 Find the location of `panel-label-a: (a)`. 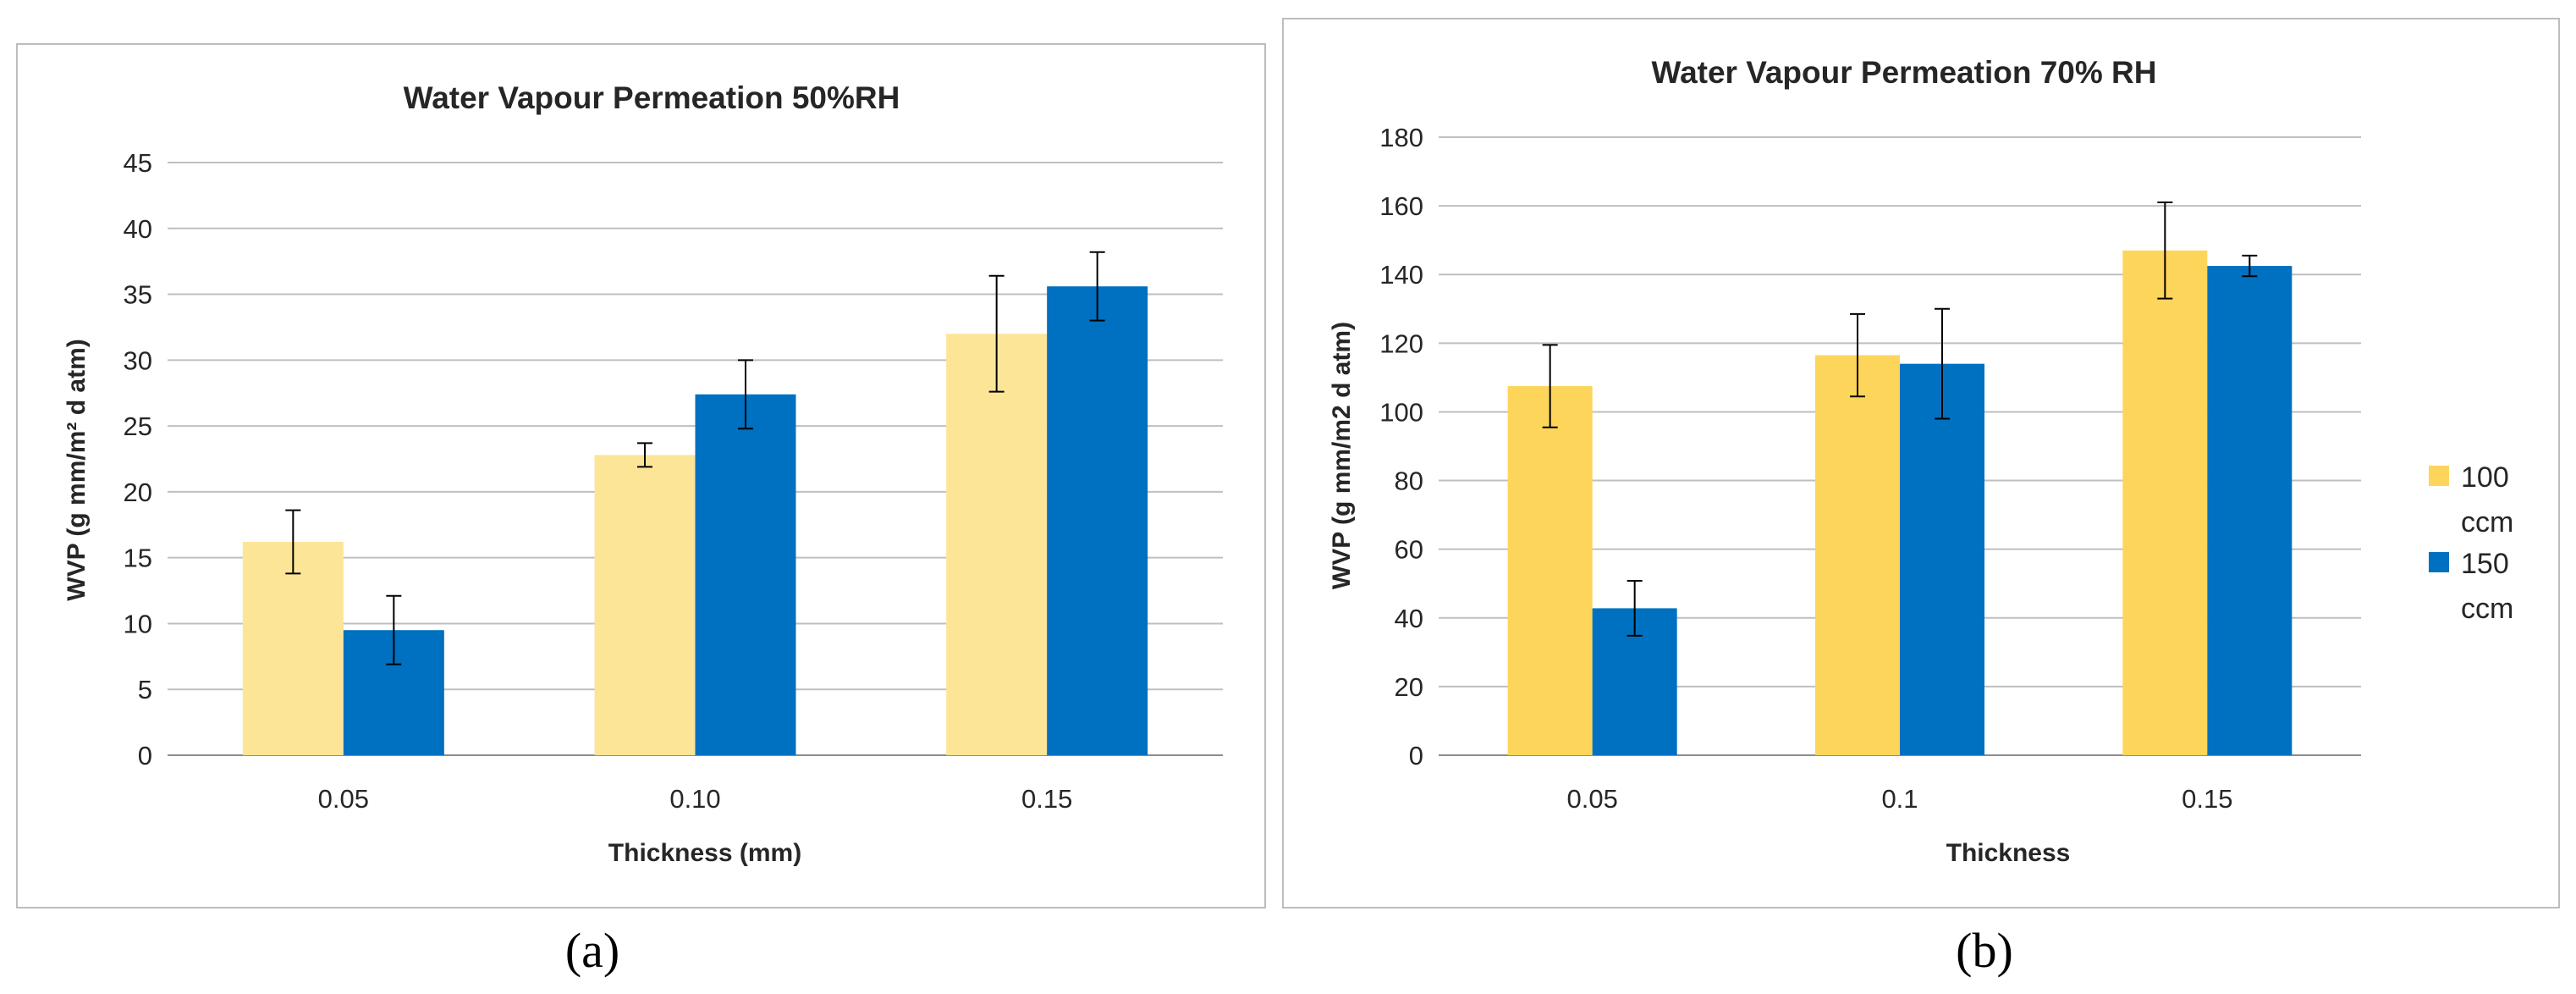

panel-label-a: (a) is located at coordinates (592, 950).